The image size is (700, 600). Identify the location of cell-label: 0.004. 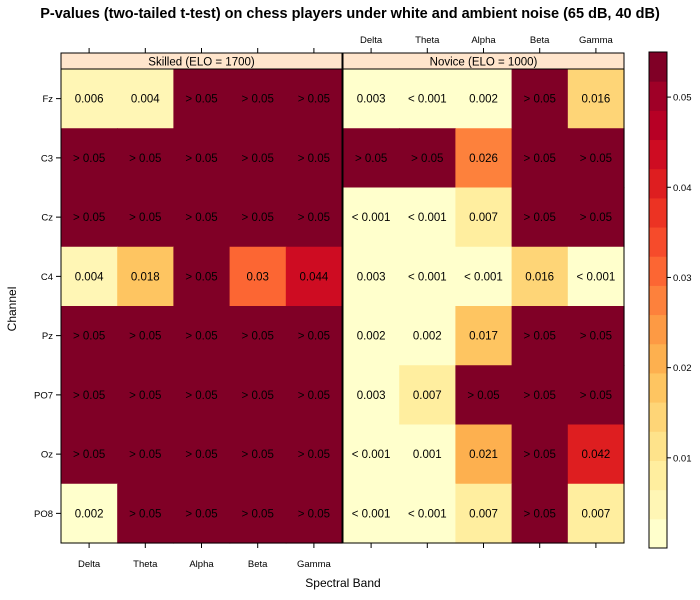
(89, 277).